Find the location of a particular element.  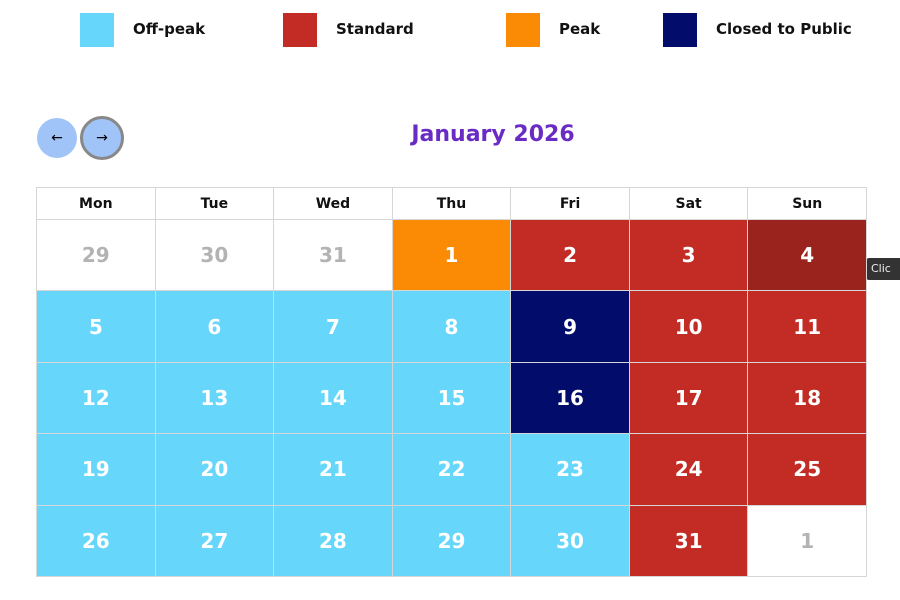

prev-button: ← is located at coordinates (57, 138).